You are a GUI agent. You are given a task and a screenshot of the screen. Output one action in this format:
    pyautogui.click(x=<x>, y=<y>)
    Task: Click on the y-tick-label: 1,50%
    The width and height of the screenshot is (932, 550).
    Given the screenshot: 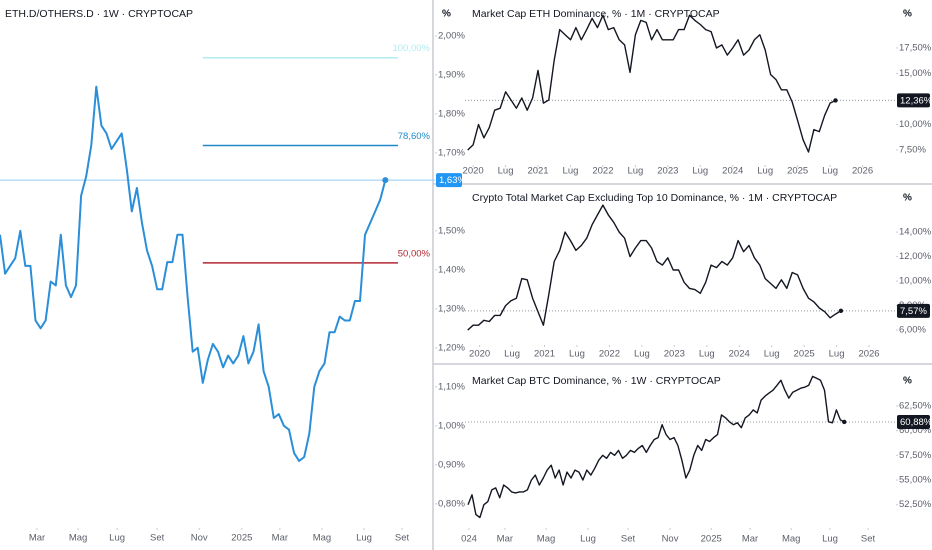 What is the action you would take?
    pyautogui.click(x=451, y=230)
    